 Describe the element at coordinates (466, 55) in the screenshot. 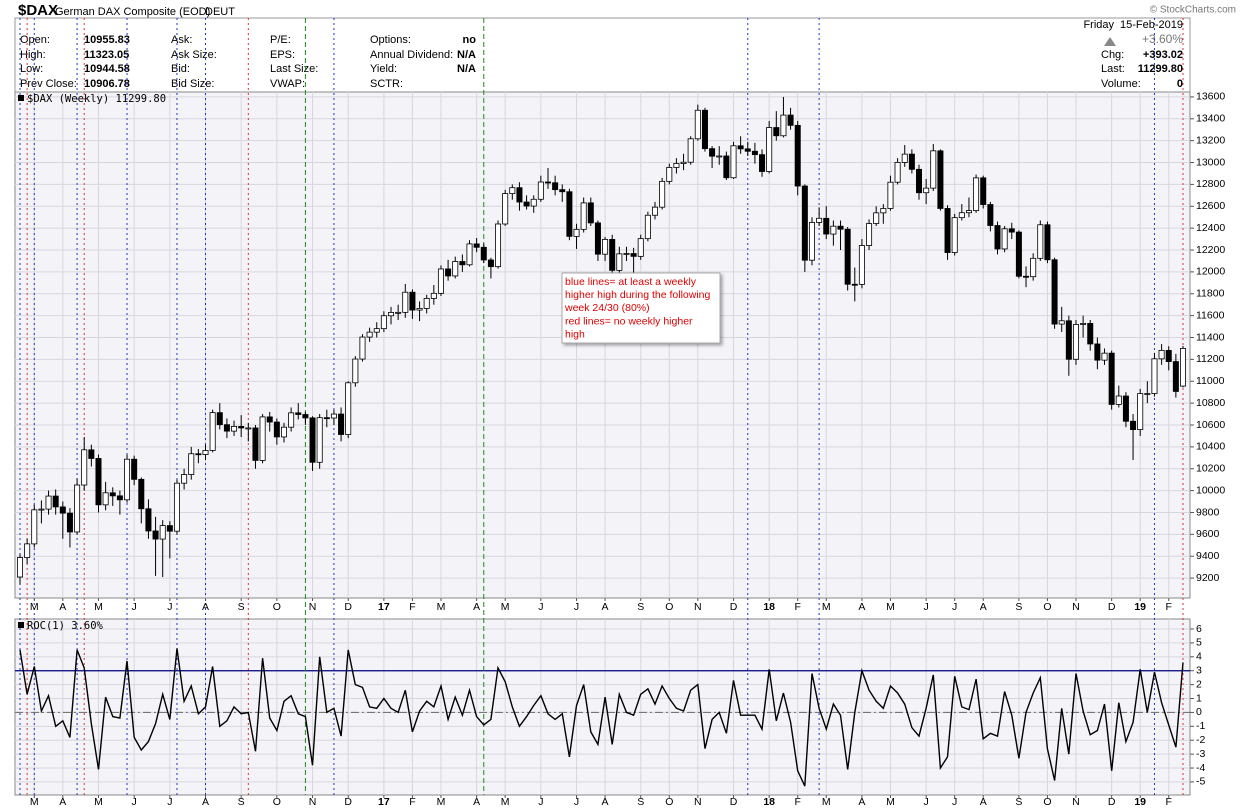

I see `field-value: N/A` at that location.